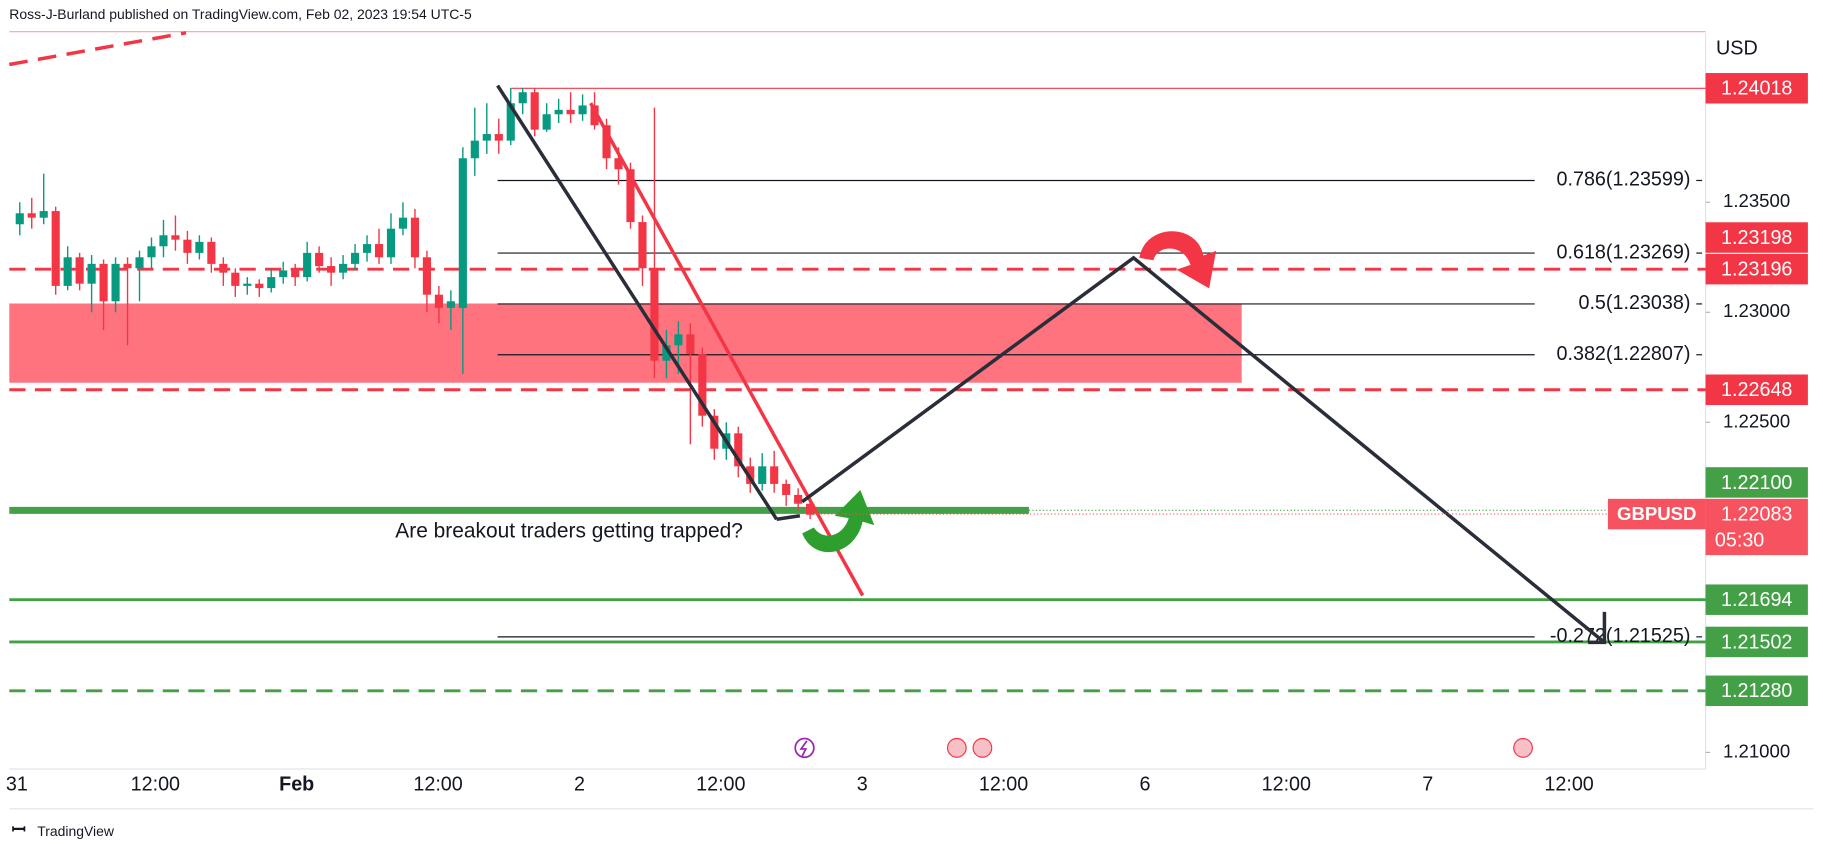 This screenshot has width=1823, height=844. What do you see at coordinates (76, 831) in the screenshot?
I see `footer: TradingView` at bounding box center [76, 831].